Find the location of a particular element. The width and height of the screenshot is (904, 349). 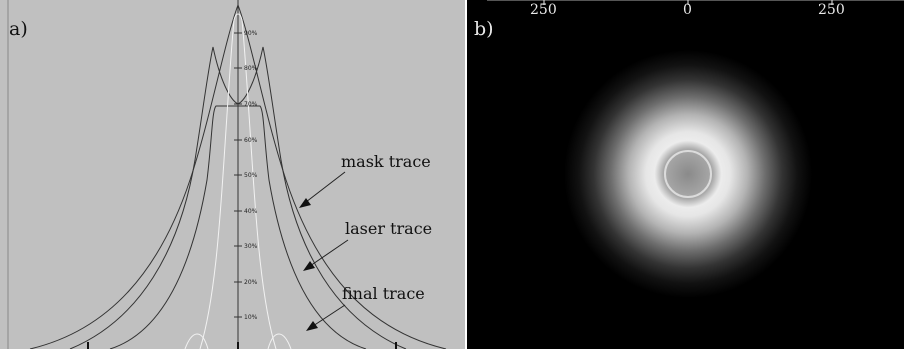

top-tick-center: 0 is located at coordinates (687, 10).